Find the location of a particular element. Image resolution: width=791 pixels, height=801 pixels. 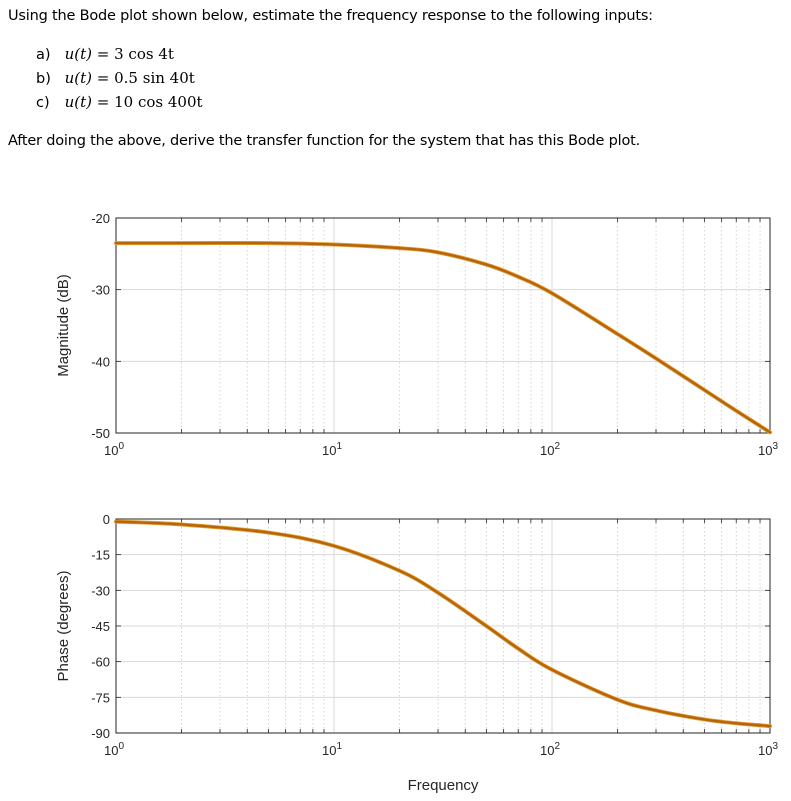

question-item-a: a) u(t) = 3 cos 4t is located at coordinates (105, 54).